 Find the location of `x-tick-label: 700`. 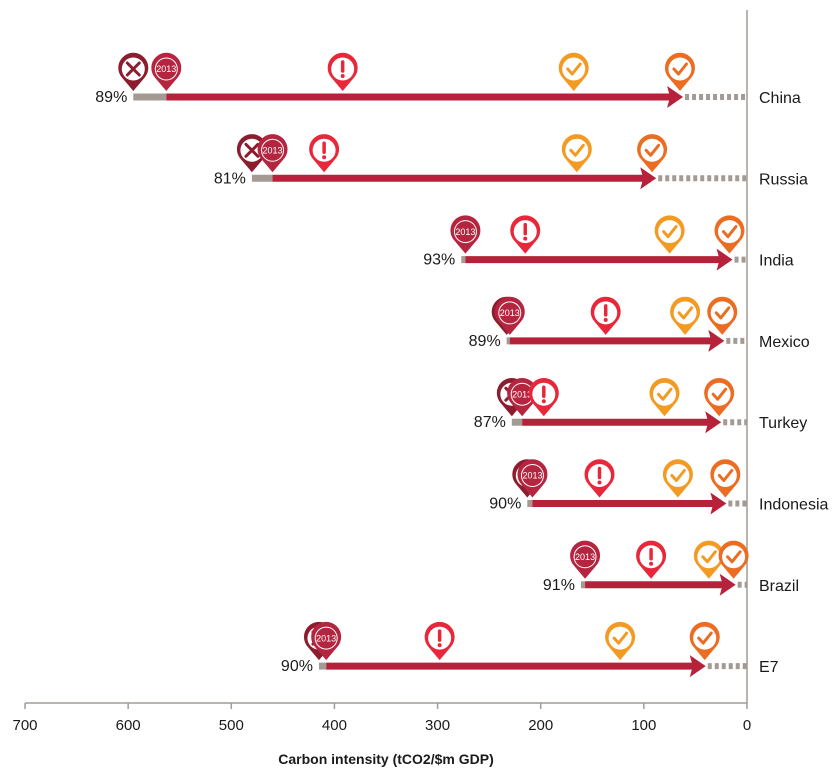

x-tick-label: 700 is located at coordinates (24, 725).